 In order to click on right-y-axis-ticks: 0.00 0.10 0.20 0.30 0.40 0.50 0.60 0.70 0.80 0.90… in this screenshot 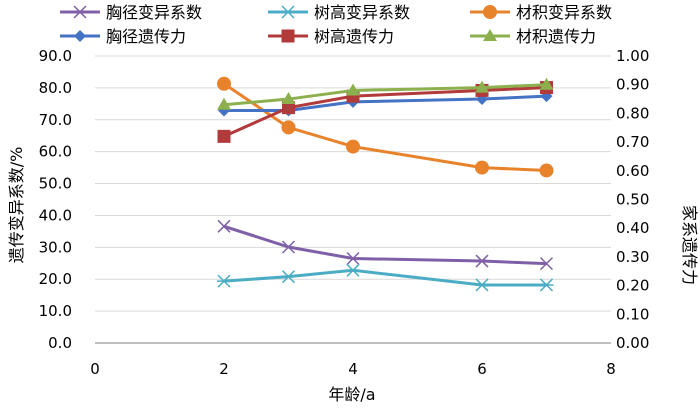, I will do `click(632, 199)`.